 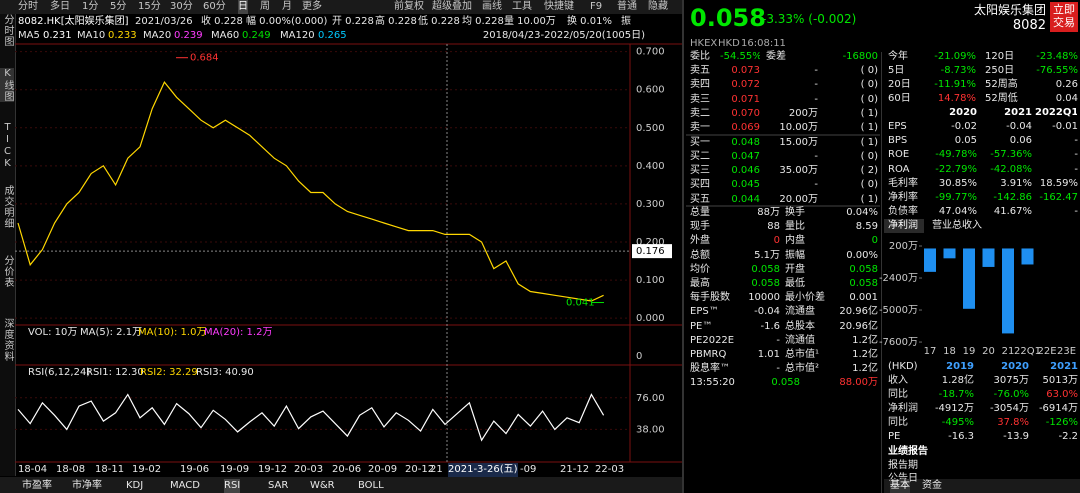 I want to click on order-row: 买四, so click(x=700, y=185).